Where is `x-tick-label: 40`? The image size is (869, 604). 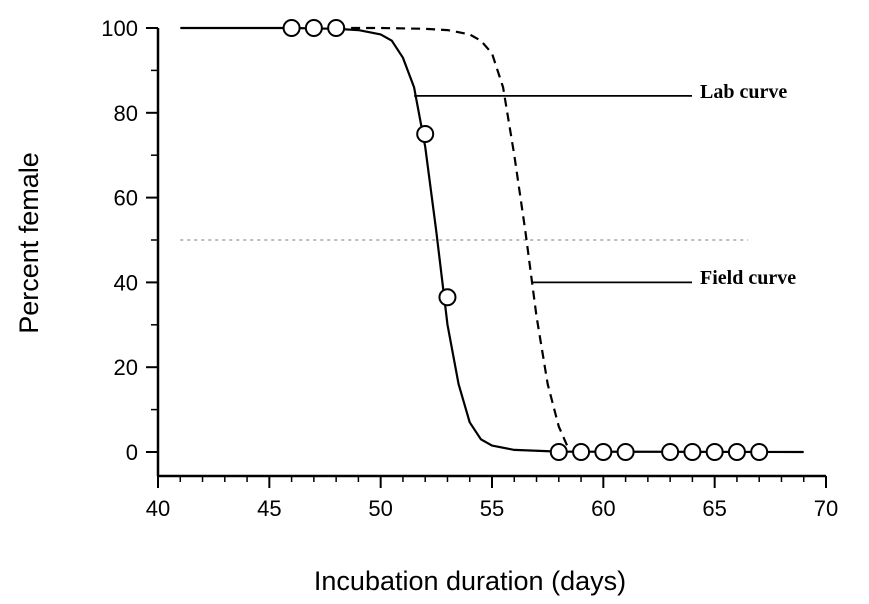
x-tick-label: 40 is located at coordinates (158, 508).